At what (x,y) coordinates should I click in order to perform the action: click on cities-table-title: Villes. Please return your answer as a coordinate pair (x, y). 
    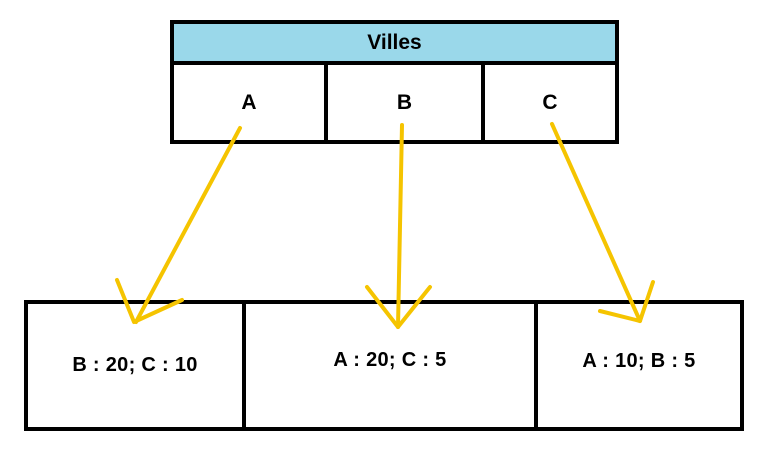
    Looking at the image, I should click on (394, 44).